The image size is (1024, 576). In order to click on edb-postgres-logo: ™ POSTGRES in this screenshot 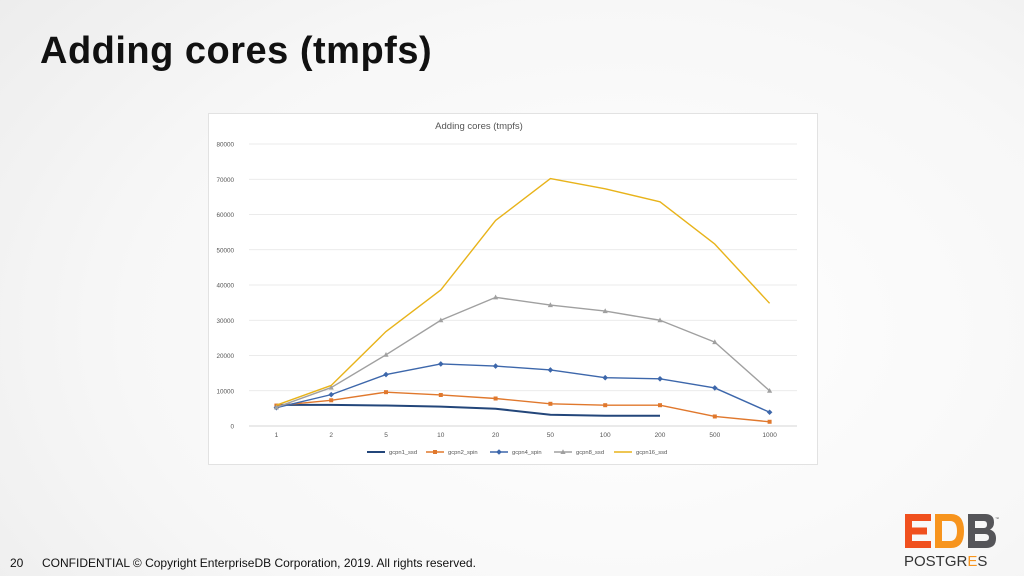, I will do `click(951, 542)`.